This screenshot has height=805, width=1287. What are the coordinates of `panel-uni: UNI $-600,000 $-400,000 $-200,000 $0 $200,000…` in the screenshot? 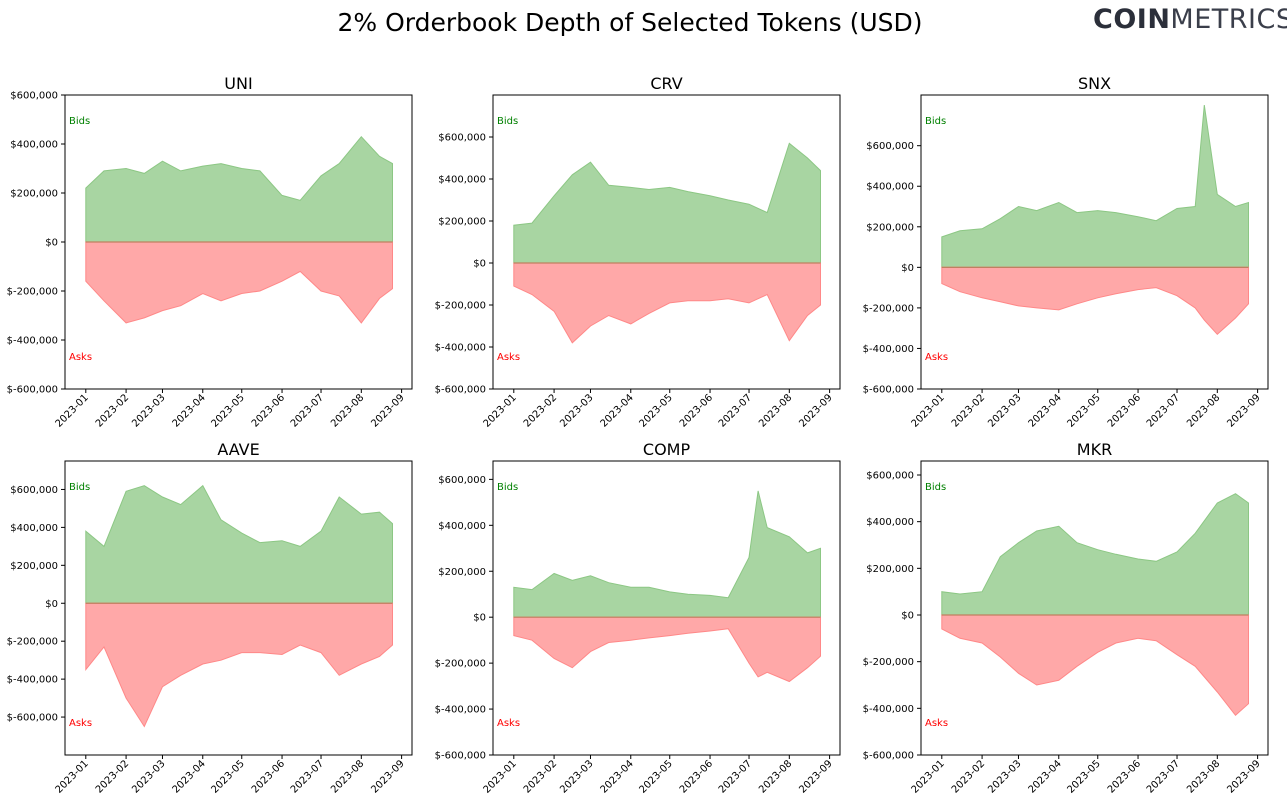 It's located at (210, 252).